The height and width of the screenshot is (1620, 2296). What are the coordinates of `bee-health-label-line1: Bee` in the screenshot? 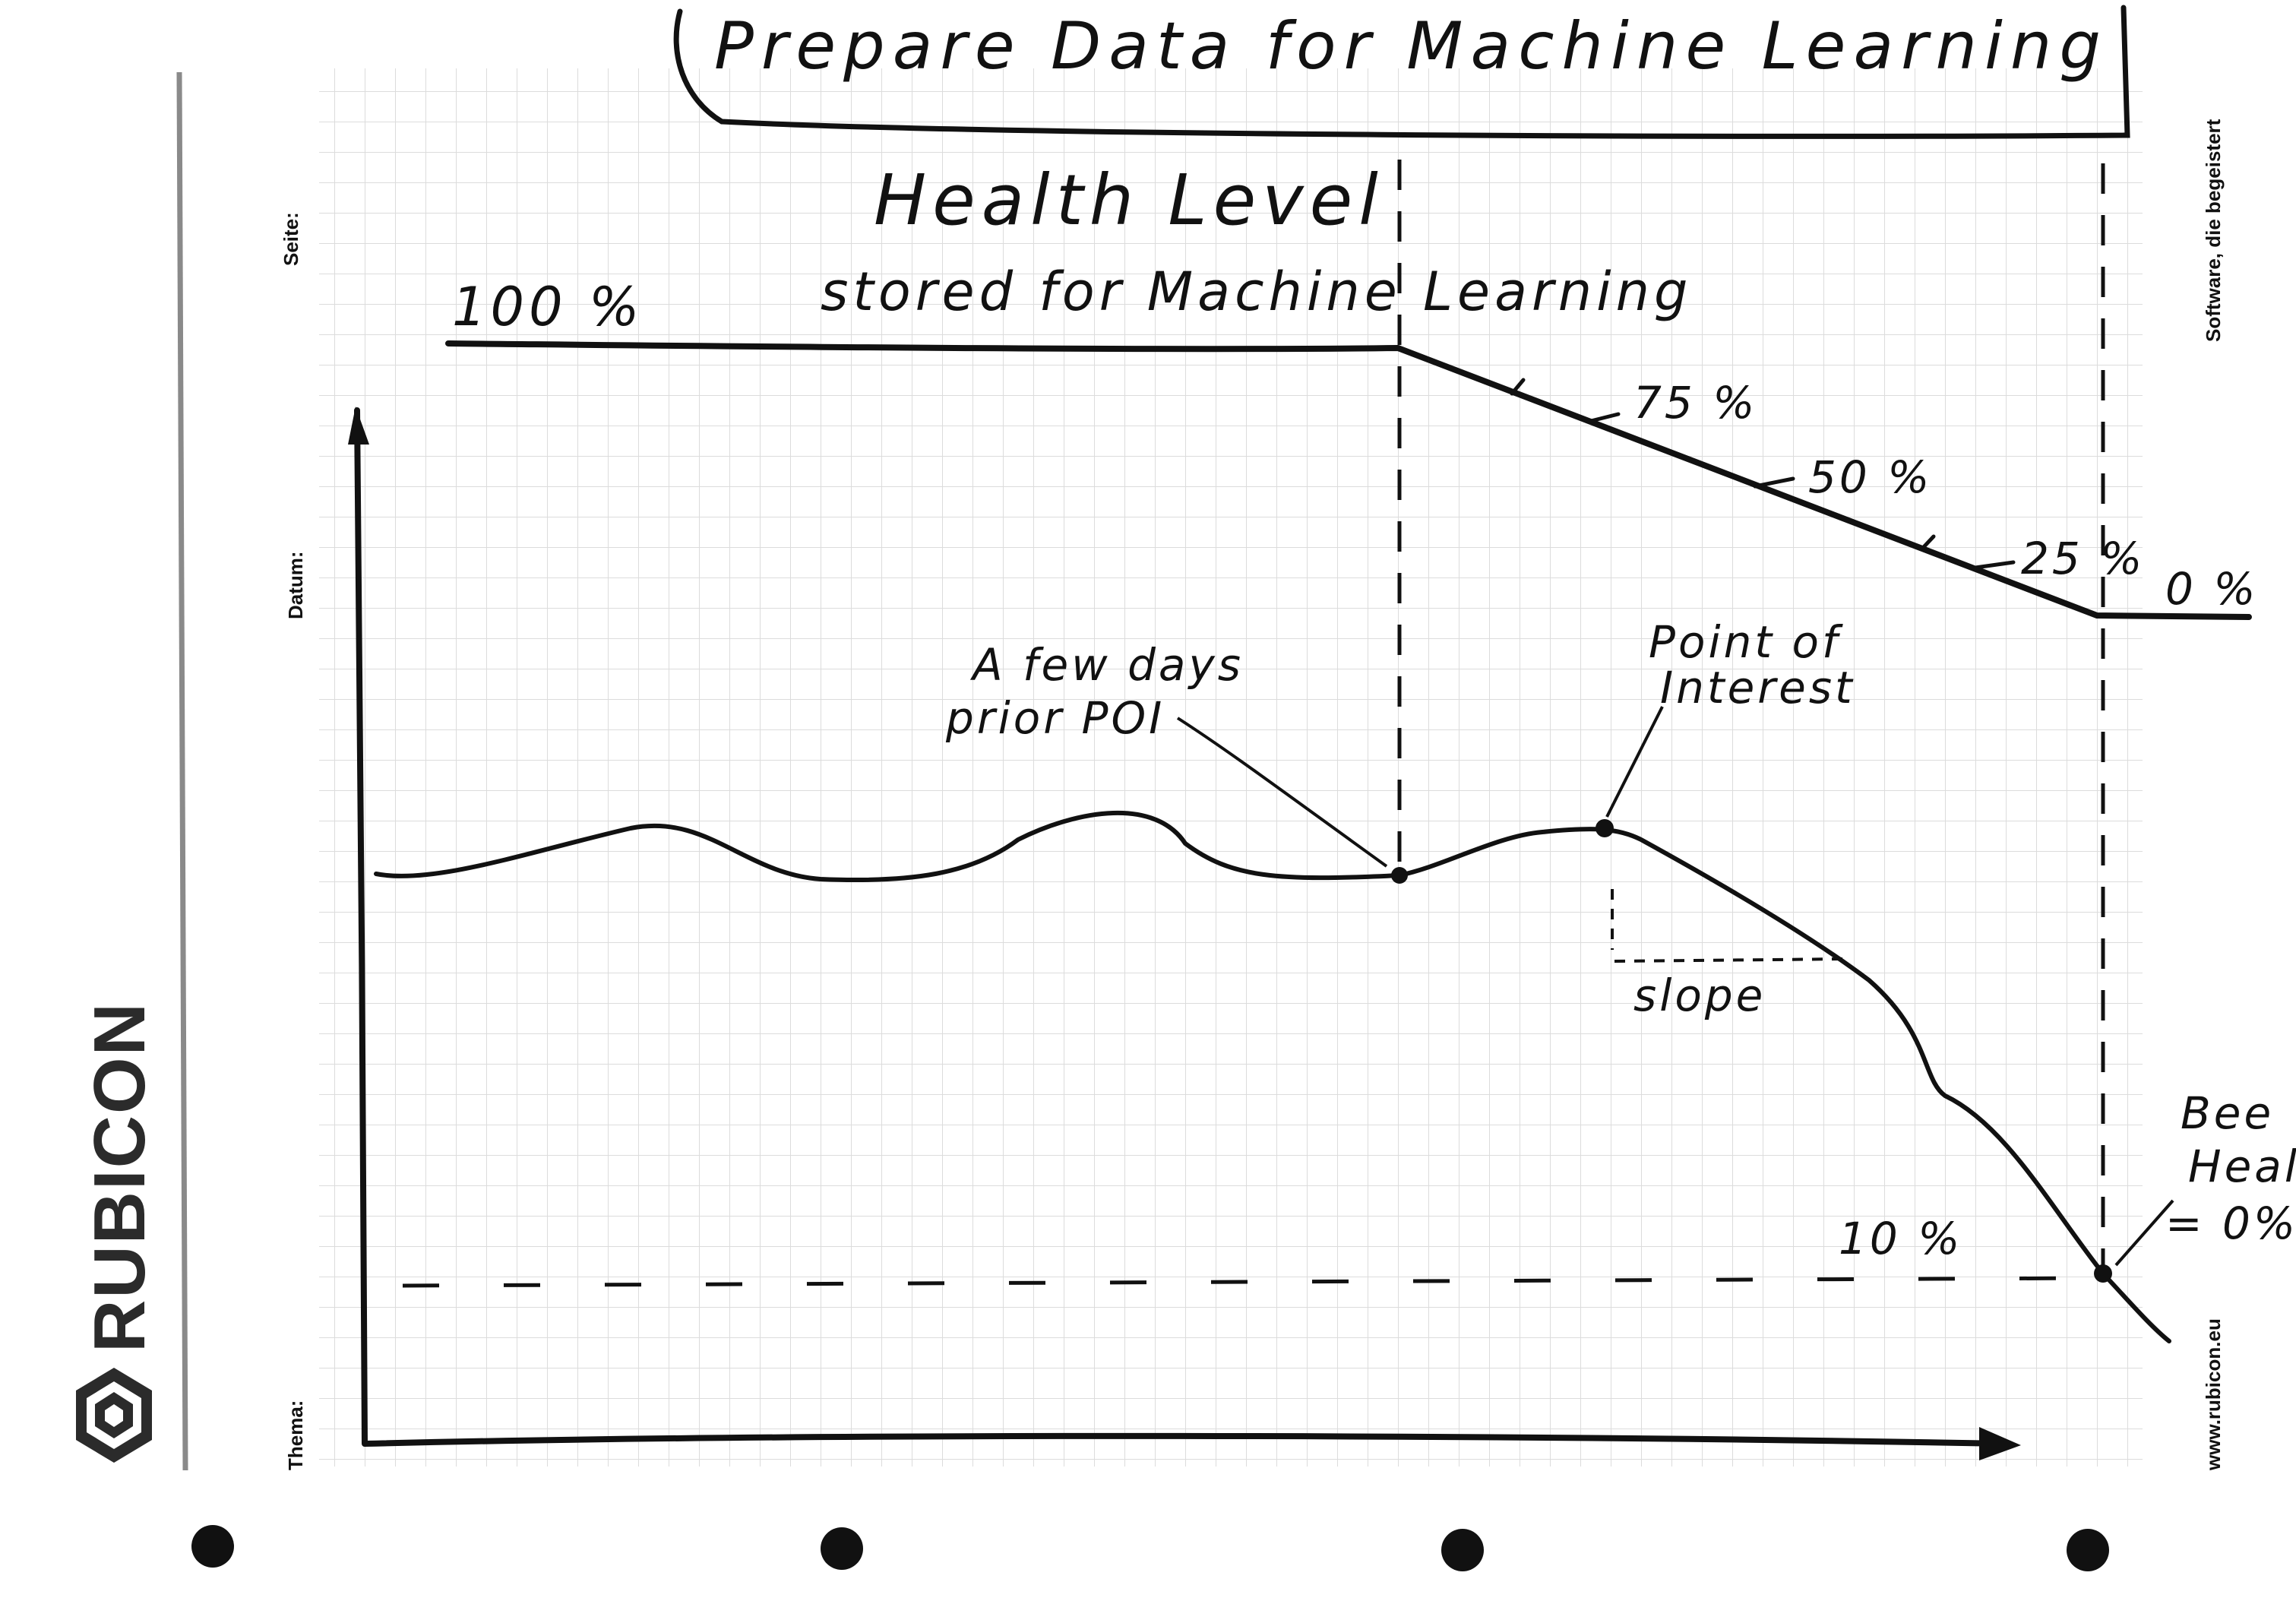 It's located at (2227, 1113).